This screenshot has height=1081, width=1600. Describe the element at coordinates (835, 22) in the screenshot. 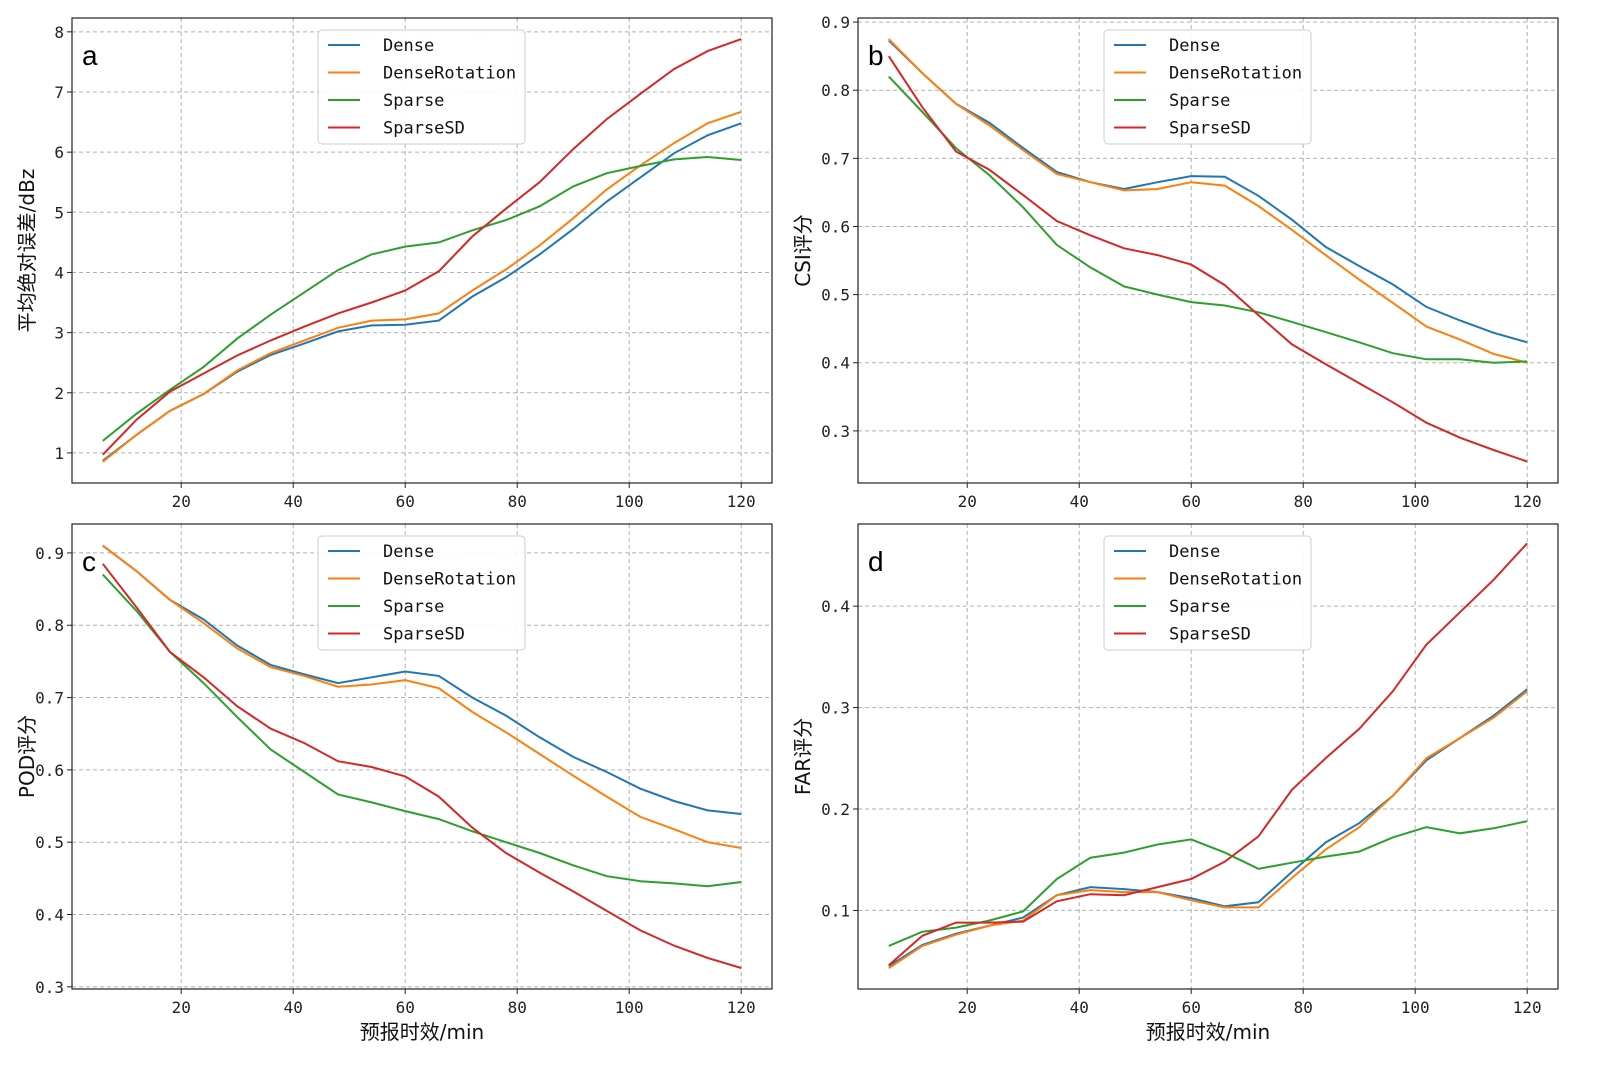

I see `y-tick-label: 0.9` at that location.